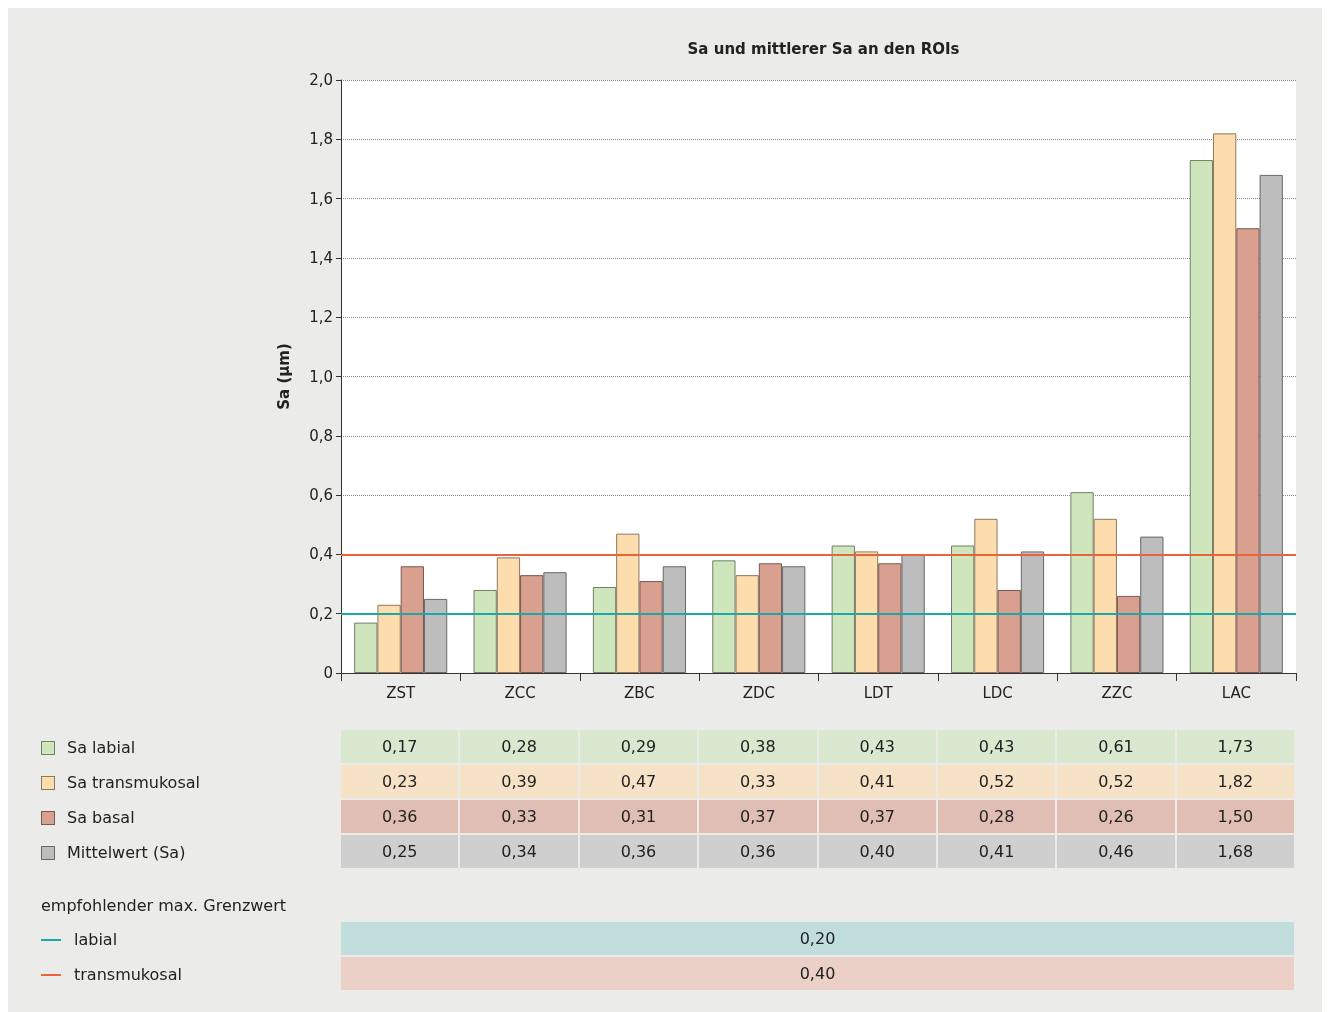  Describe the element at coordinates (400, 781) in the screenshot. I see `data-label: 0,23` at that location.